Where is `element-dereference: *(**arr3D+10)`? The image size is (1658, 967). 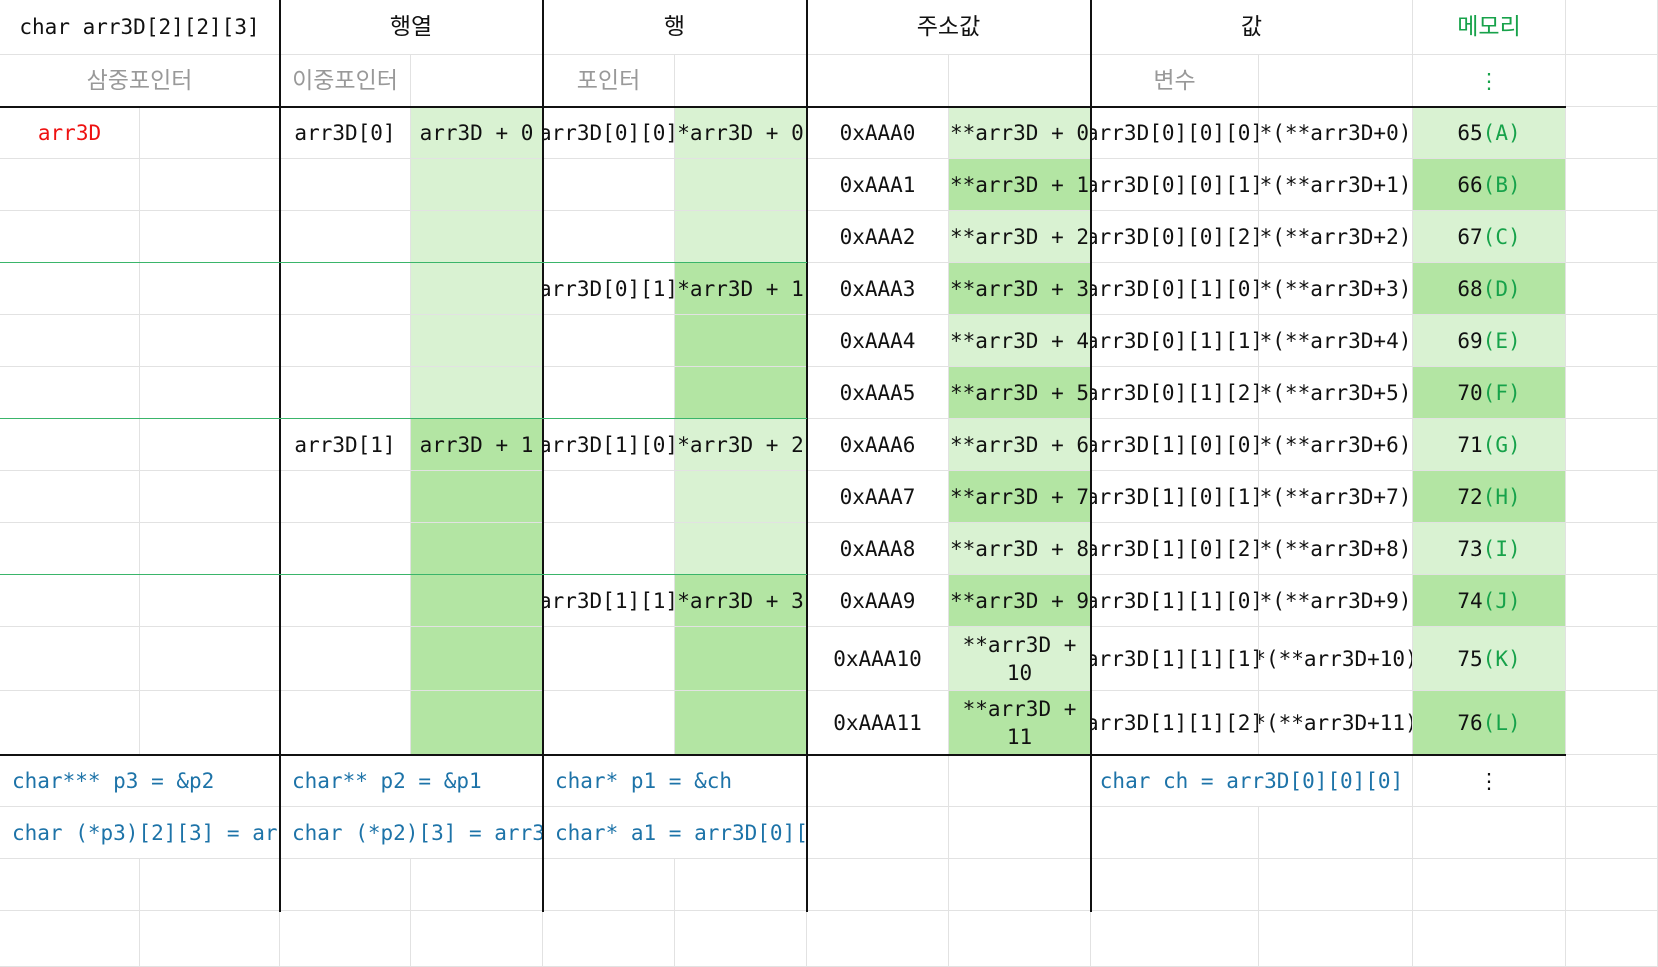
element-dereference: *(**arr3D+10) is located at coordinates (1336, 659).